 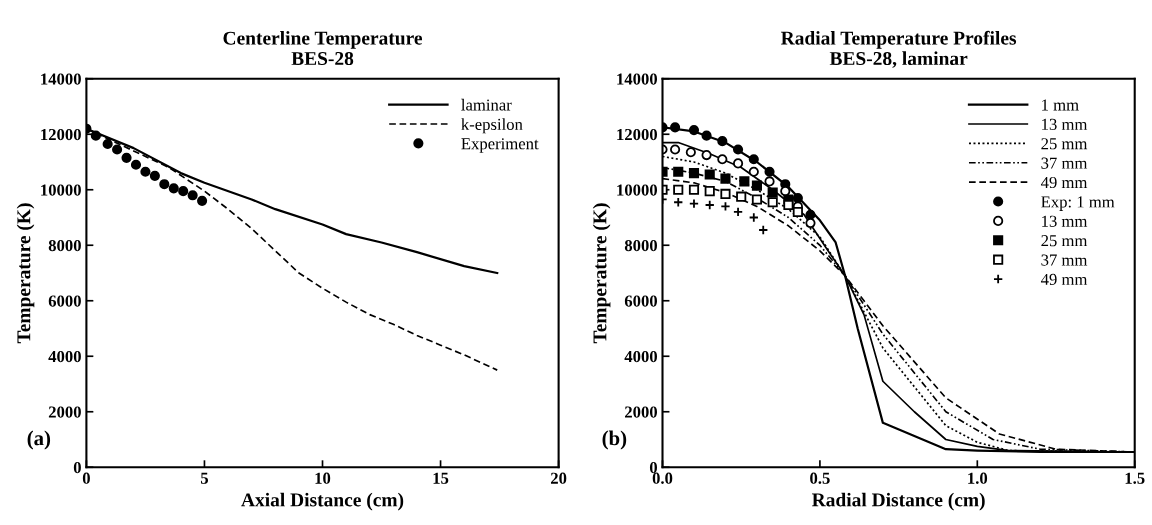 I want to click on x-tick-label: 15, so click(x=441, y=478).